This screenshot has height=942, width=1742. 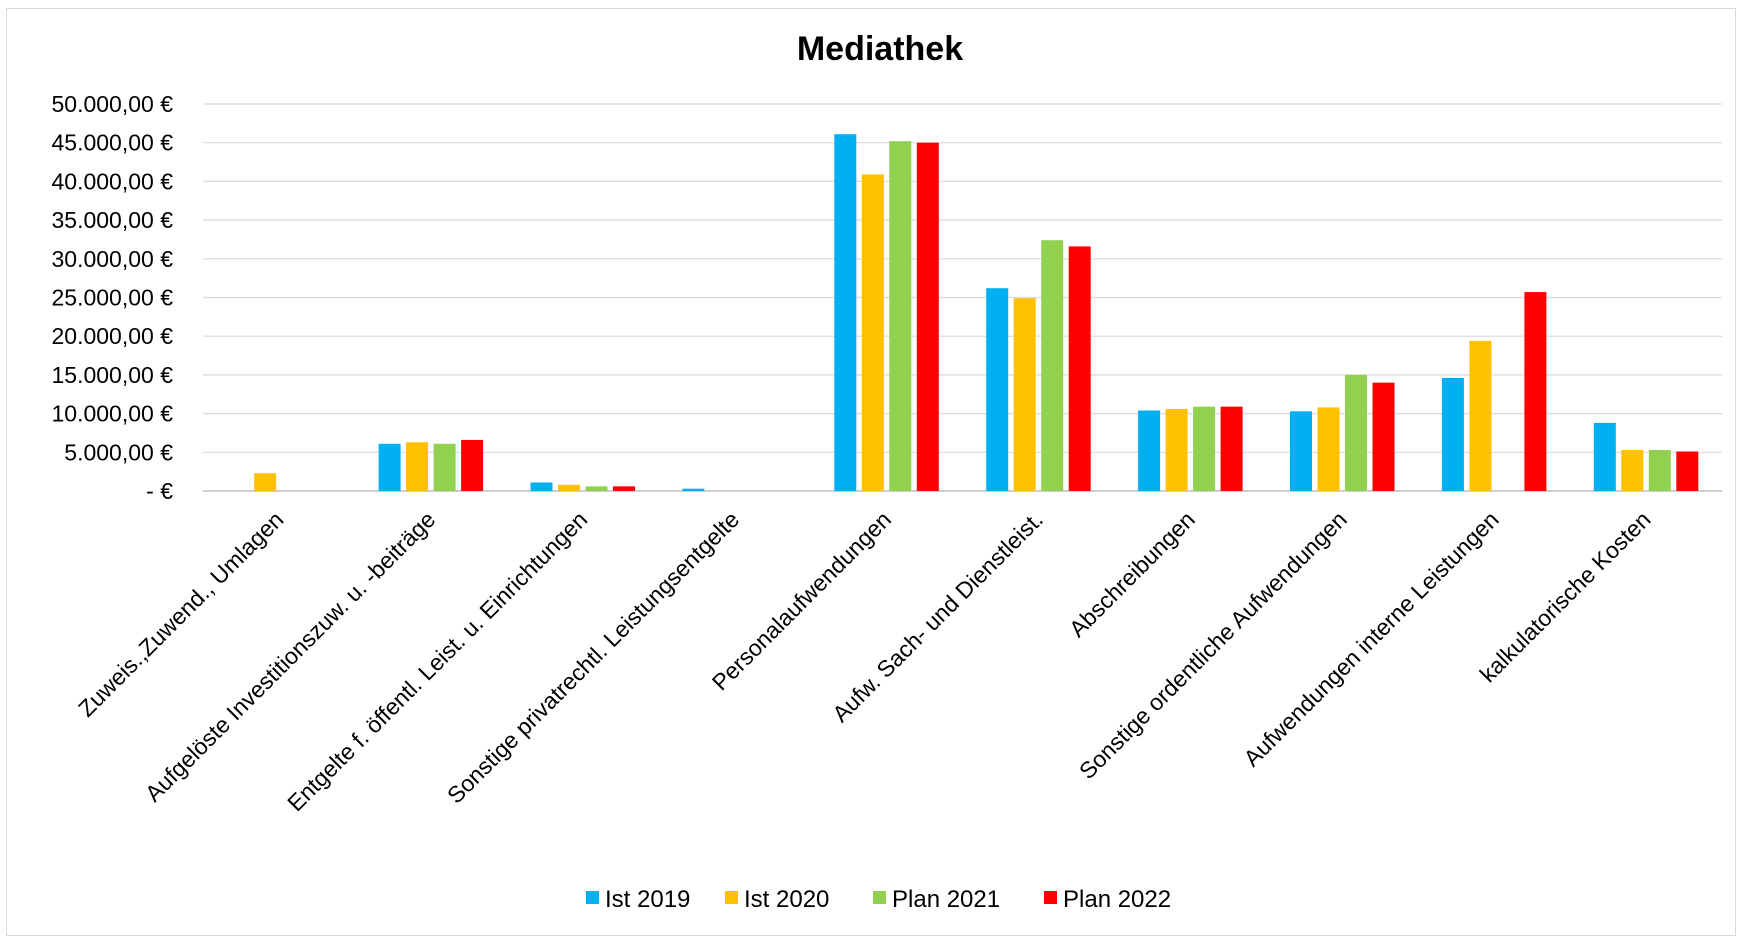 I want to click on y-tick-label: 30.000,00 €, so click(x=112, y=259).